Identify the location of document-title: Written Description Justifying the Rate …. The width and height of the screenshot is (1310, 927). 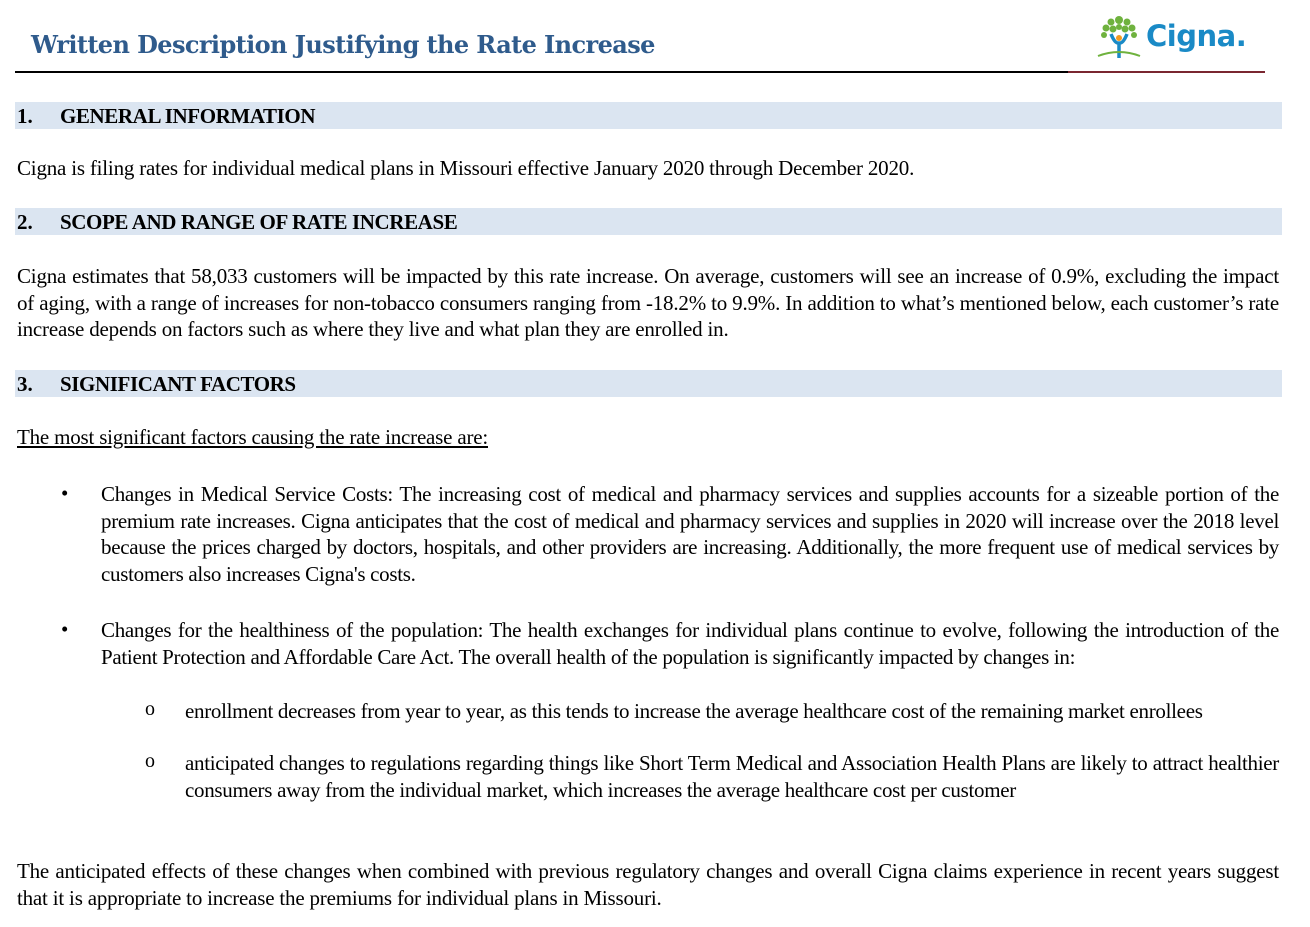
(343, 44).